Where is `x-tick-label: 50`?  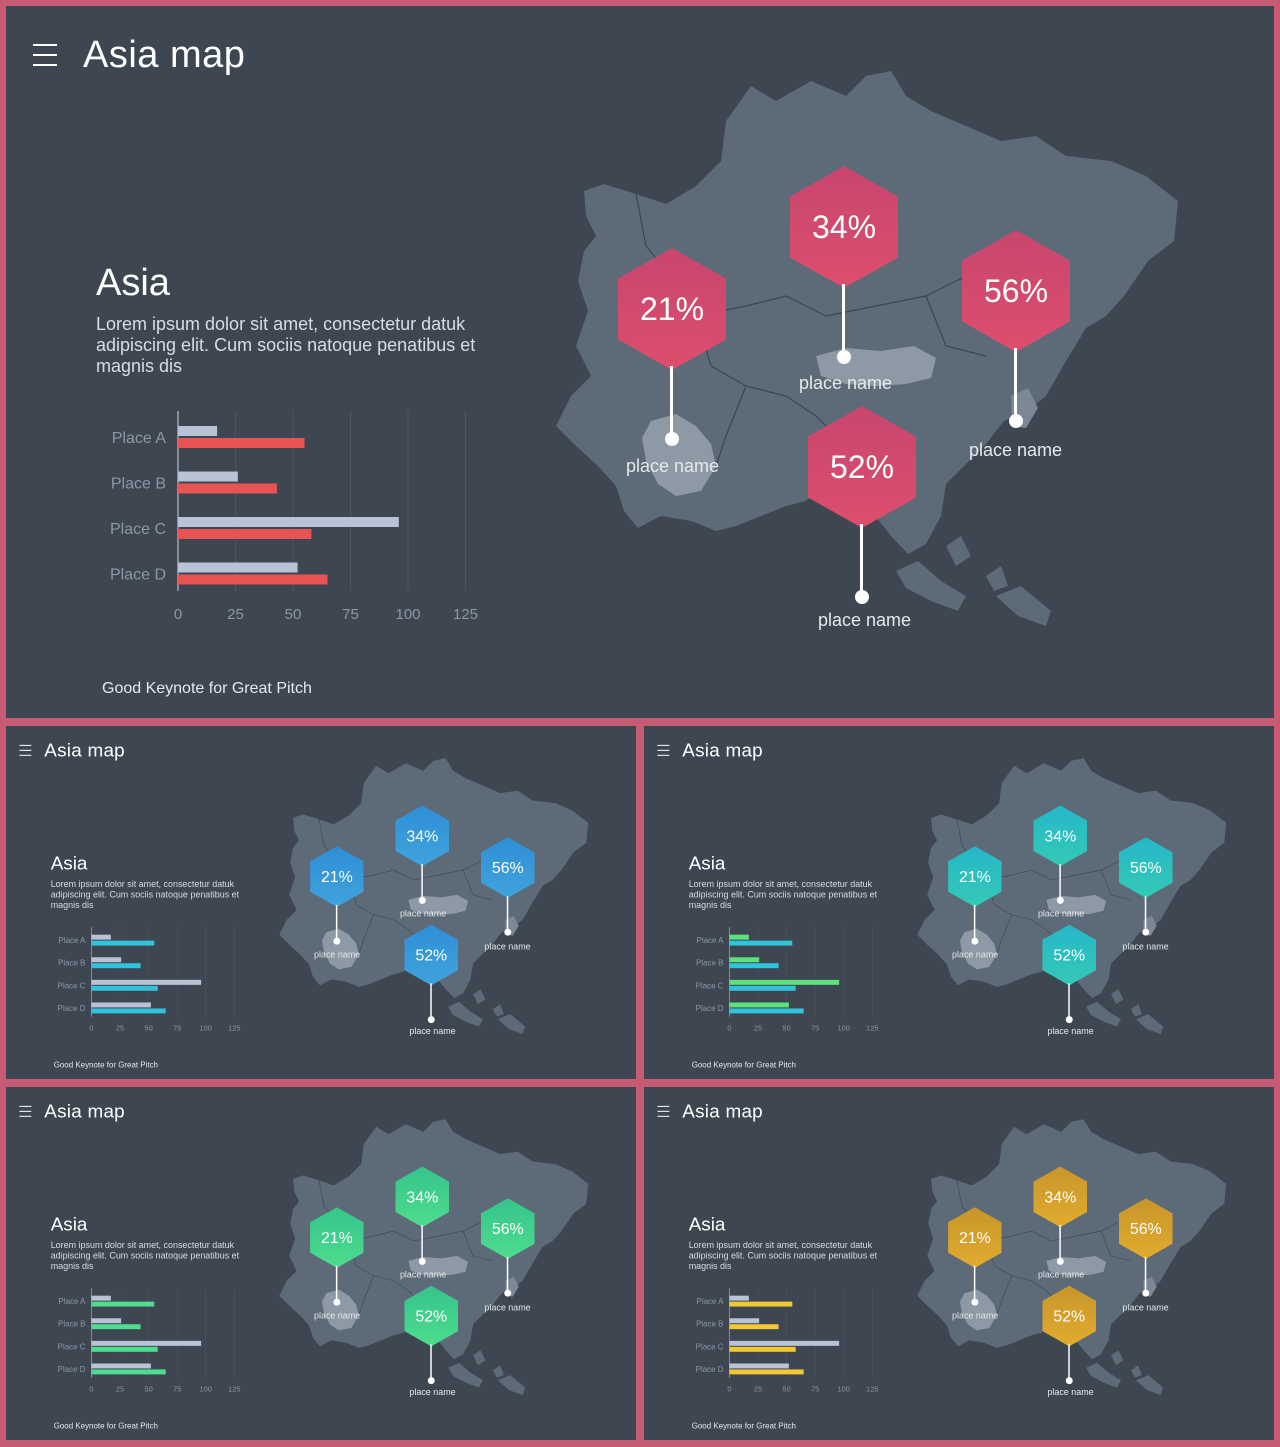
x-tick-label: 50 is located at coordinates (148, 1389).